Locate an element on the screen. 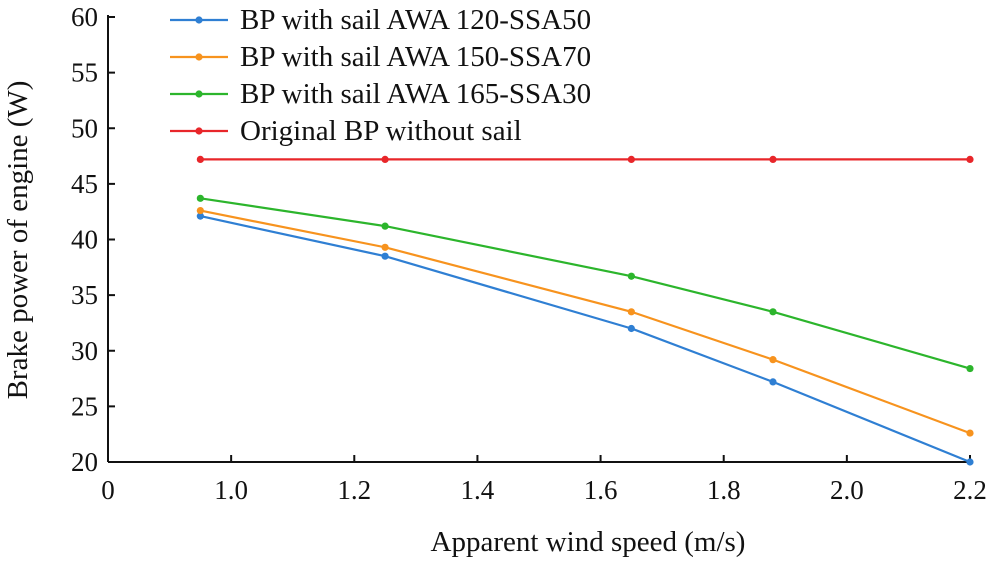 This screenshot has height=563, width=987. x-tick-label: 1.4 is located at coordinates (478, 490).